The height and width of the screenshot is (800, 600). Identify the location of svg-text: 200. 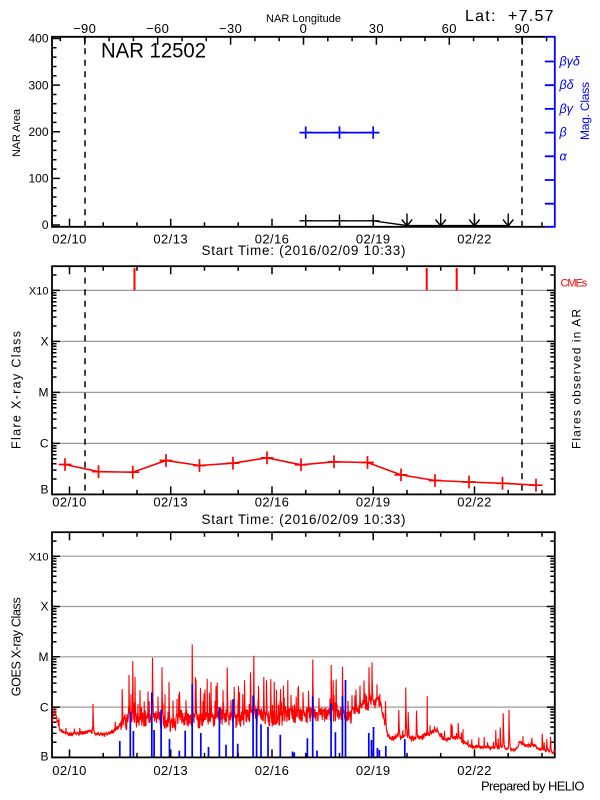
(38, 132).